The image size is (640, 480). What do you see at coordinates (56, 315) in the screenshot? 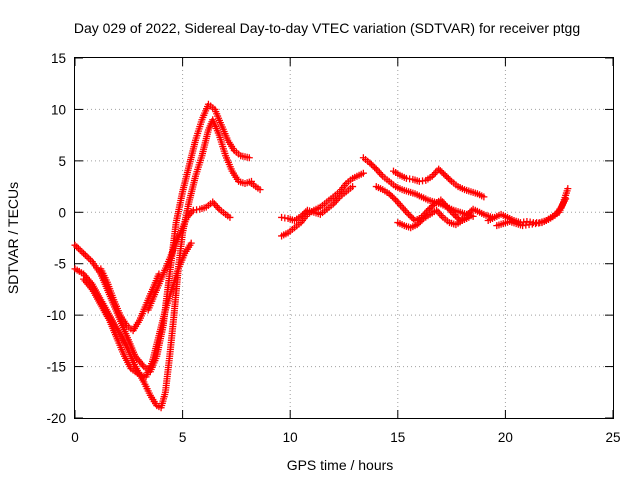
I see `y-tick-label: -10` at bounding box center [56, 315].